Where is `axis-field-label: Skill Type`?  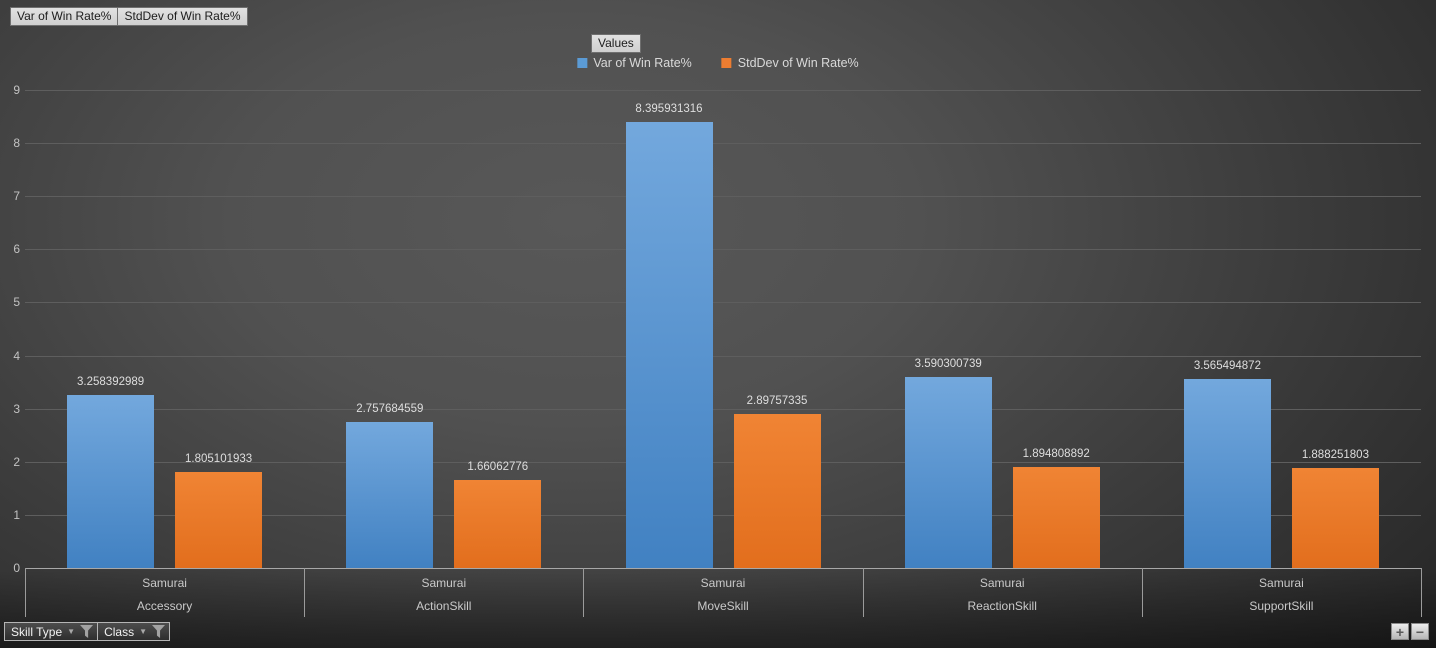 axis-field-label: Skill Type is located at coordinates (37, 631).